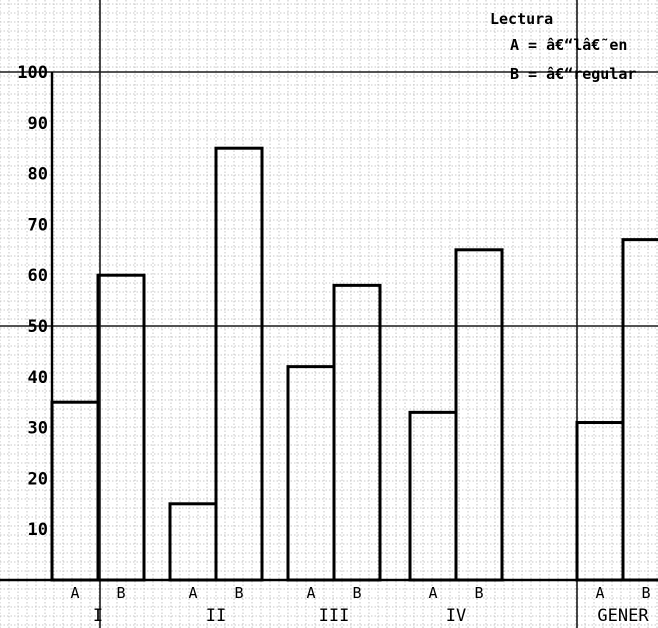  Describe the element at coordinates (639, 410) in the screenshot. I see `bar-b-gener` at that location.